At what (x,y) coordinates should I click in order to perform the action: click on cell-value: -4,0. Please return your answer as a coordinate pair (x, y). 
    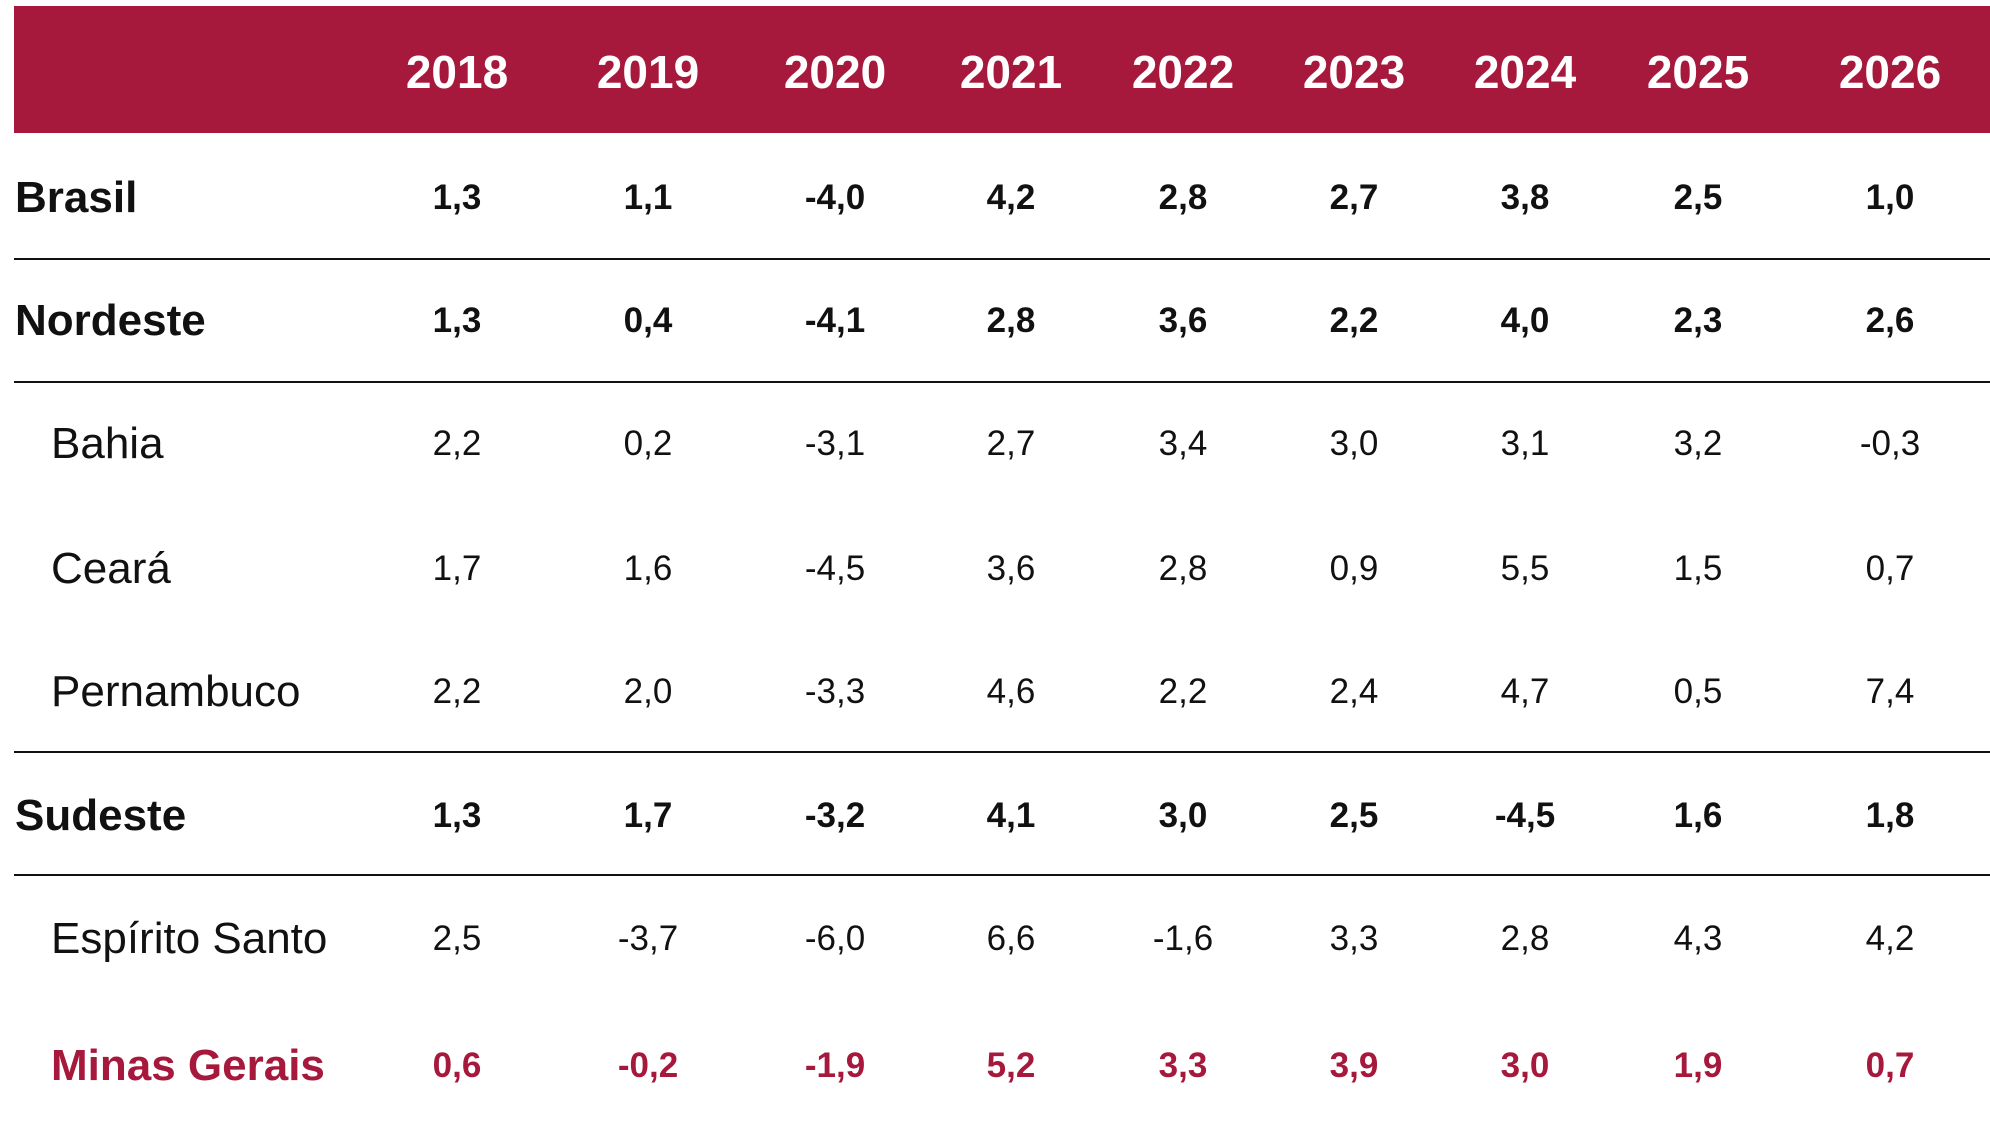
    Looking at the image, I should click on (835, 197).